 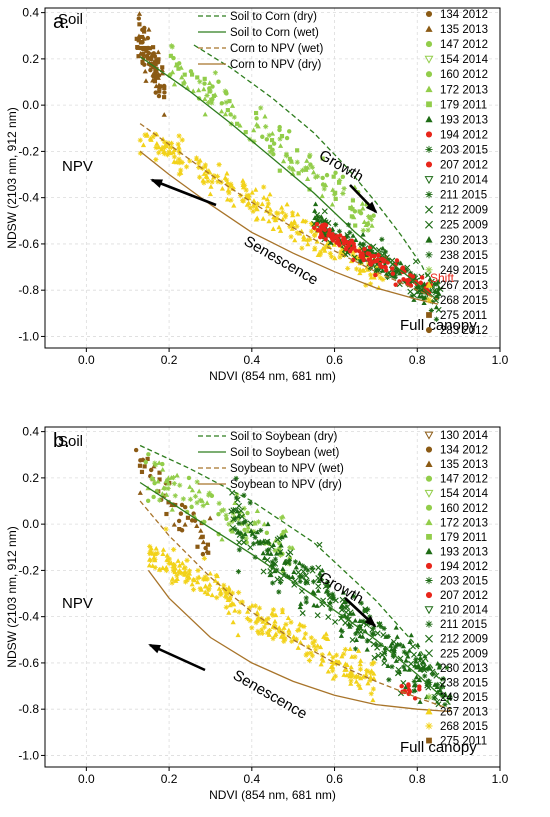 I want to click on series-line, so click(x=299, y=641).